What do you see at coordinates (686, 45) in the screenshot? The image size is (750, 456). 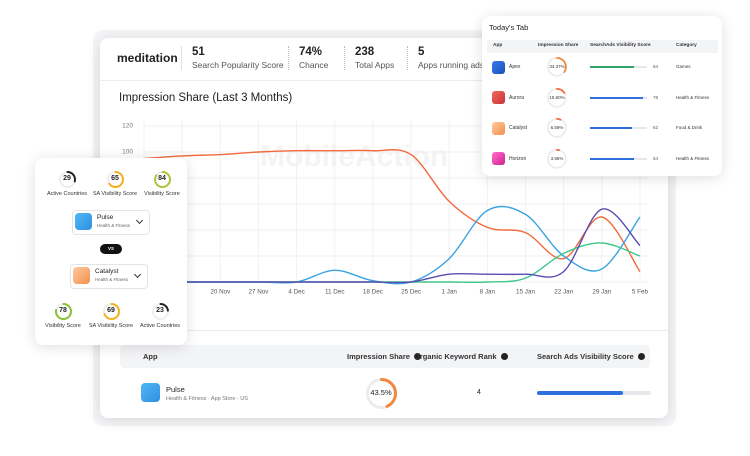 I see `table-header: Category` at bounding box center [686, 45].